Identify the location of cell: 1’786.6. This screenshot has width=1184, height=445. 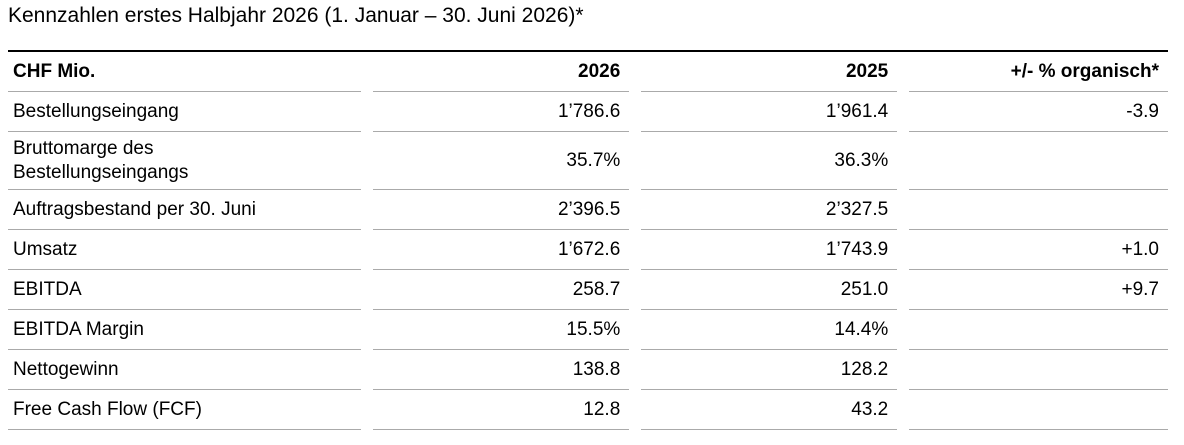
(501, 112).